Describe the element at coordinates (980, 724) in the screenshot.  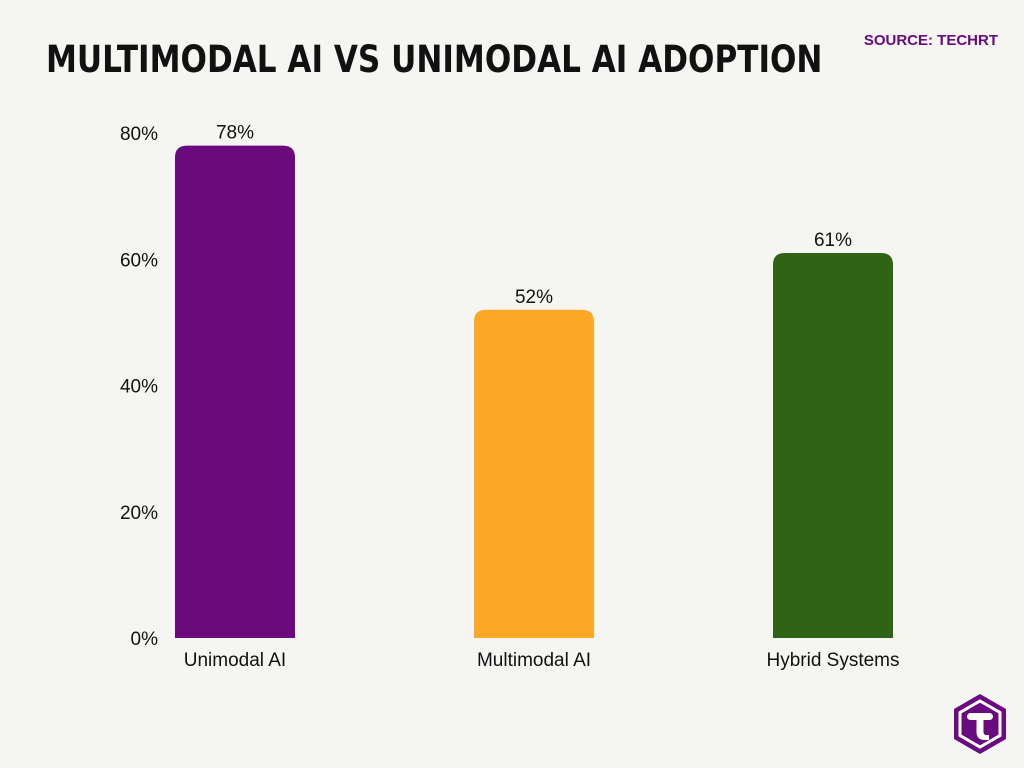
I see `techrt-logo-icon` at that location.